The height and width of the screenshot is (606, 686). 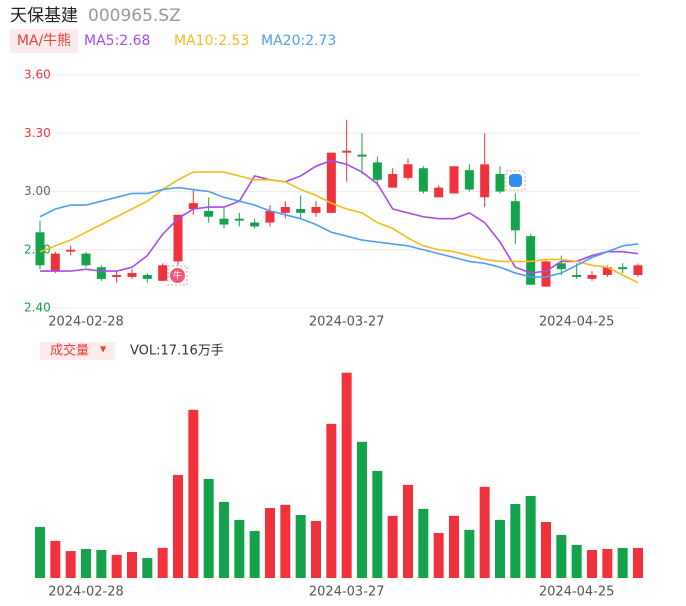 I want to click on y-tick-label: 3.00, so click(x=37, y=191).